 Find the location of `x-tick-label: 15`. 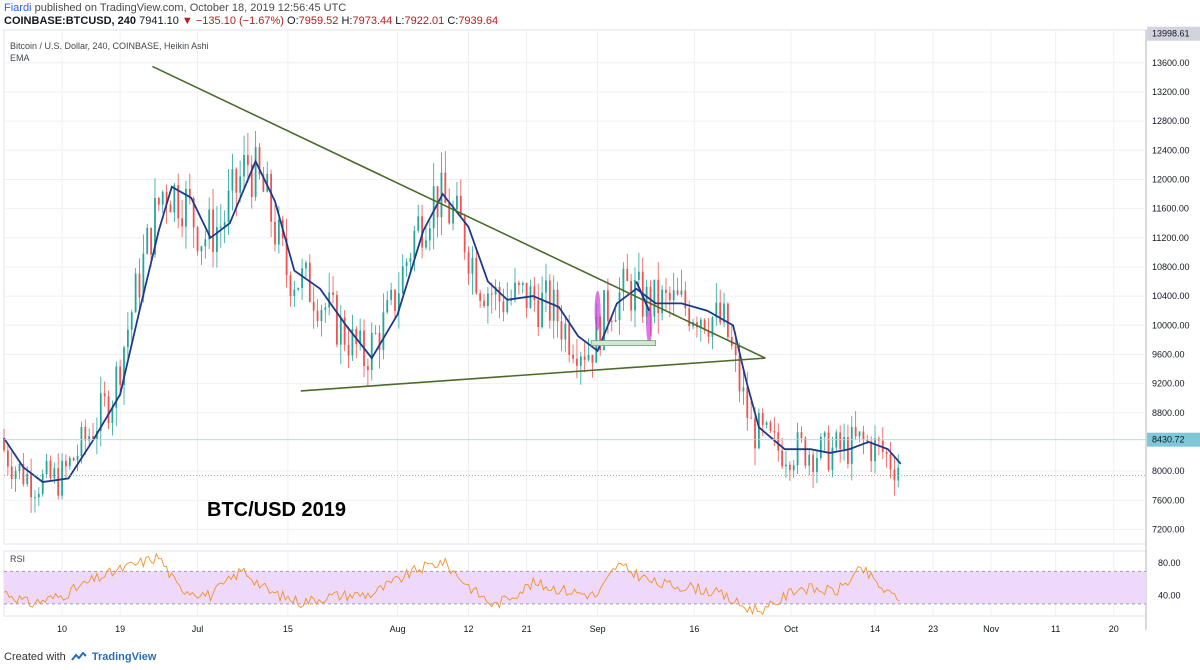

x-tick-label: 15 is located at coordinates (288, 629).